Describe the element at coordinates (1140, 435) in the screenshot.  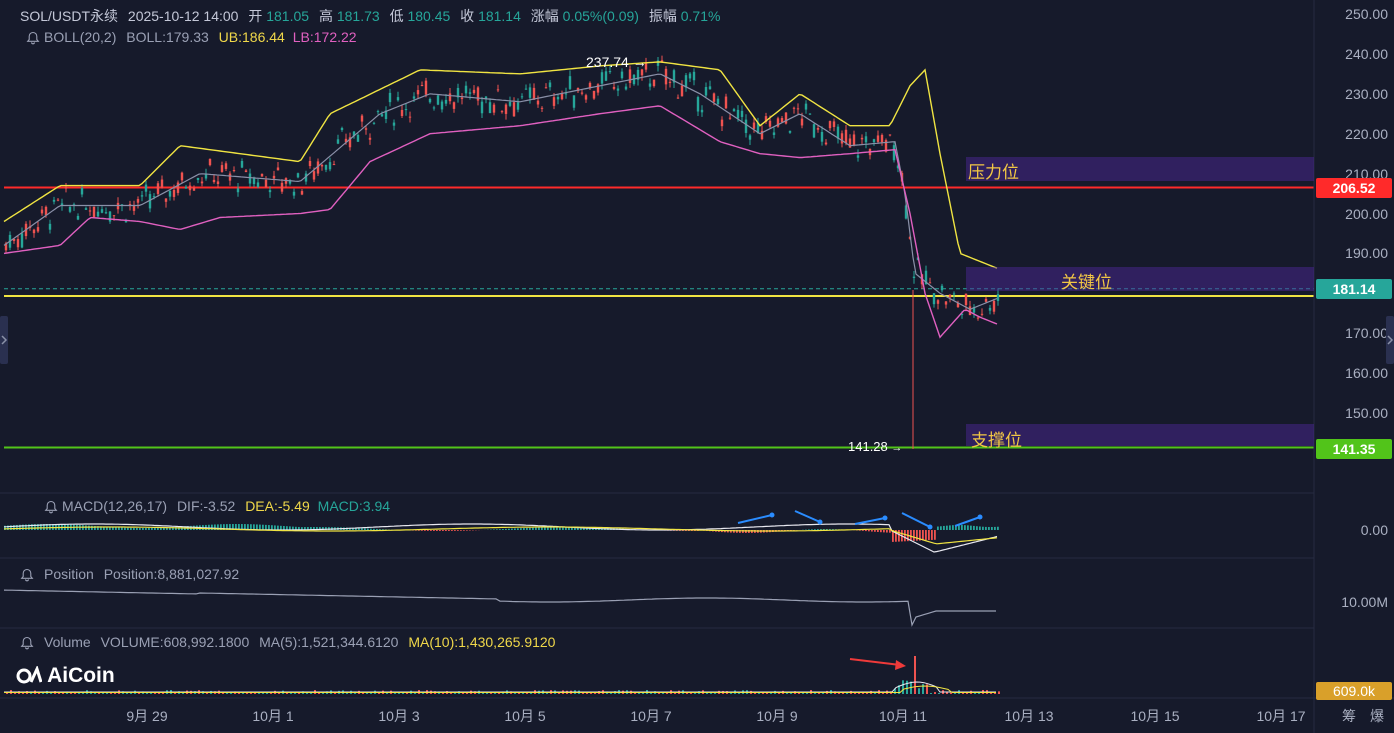
I see `support-zone` at that location.